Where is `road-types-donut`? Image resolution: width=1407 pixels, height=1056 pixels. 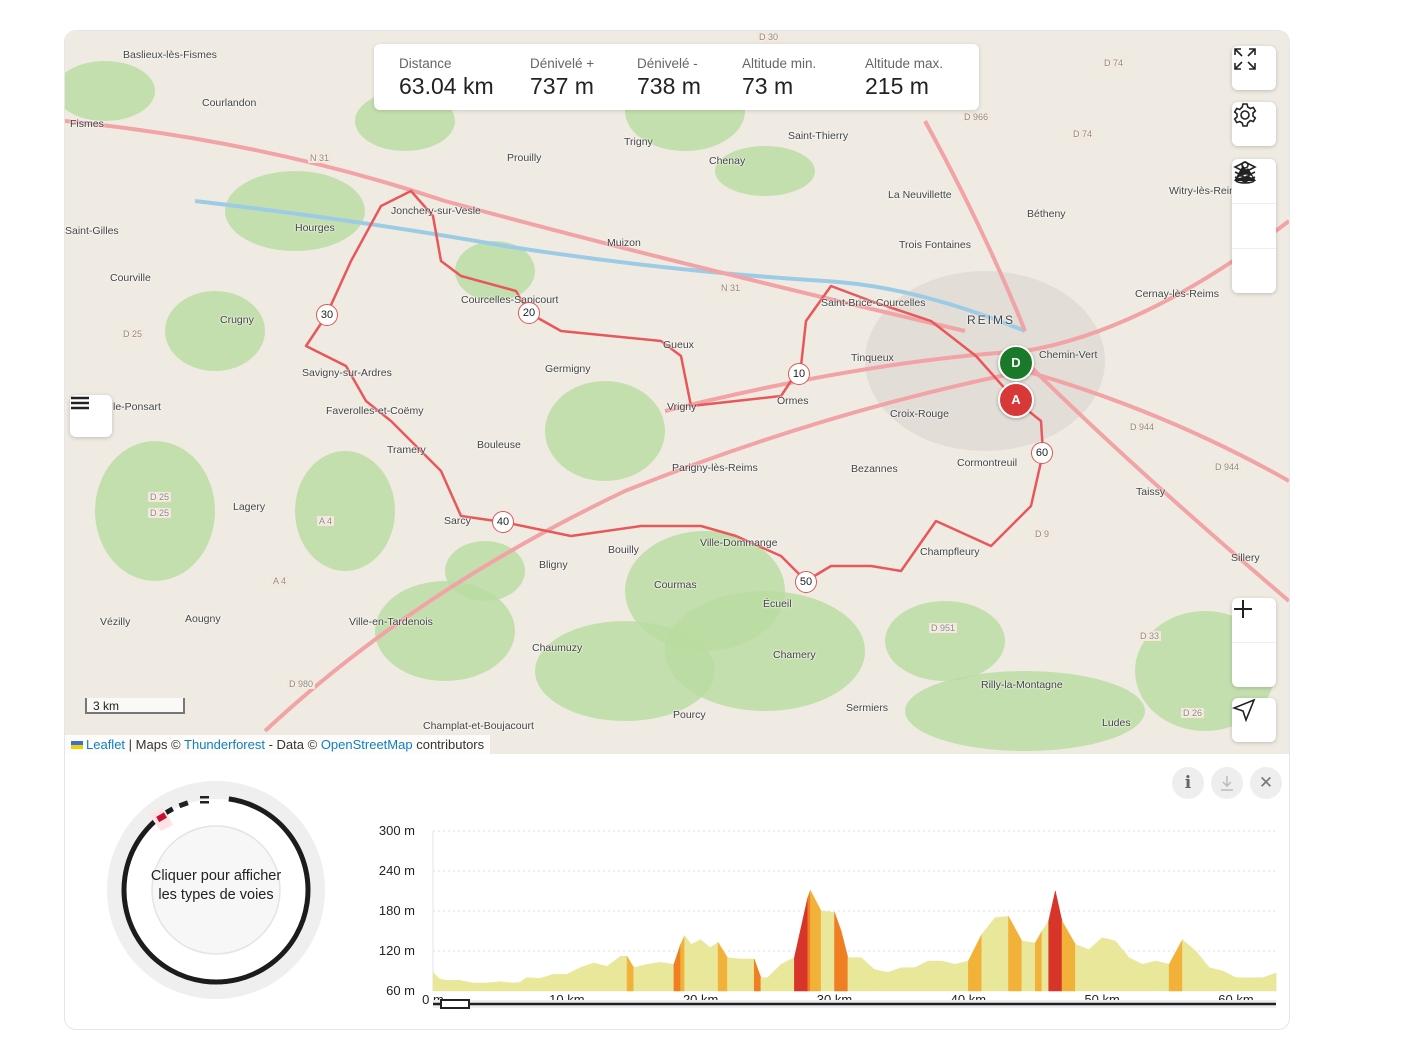
road-types-donut is located at coordinates (216, 890).